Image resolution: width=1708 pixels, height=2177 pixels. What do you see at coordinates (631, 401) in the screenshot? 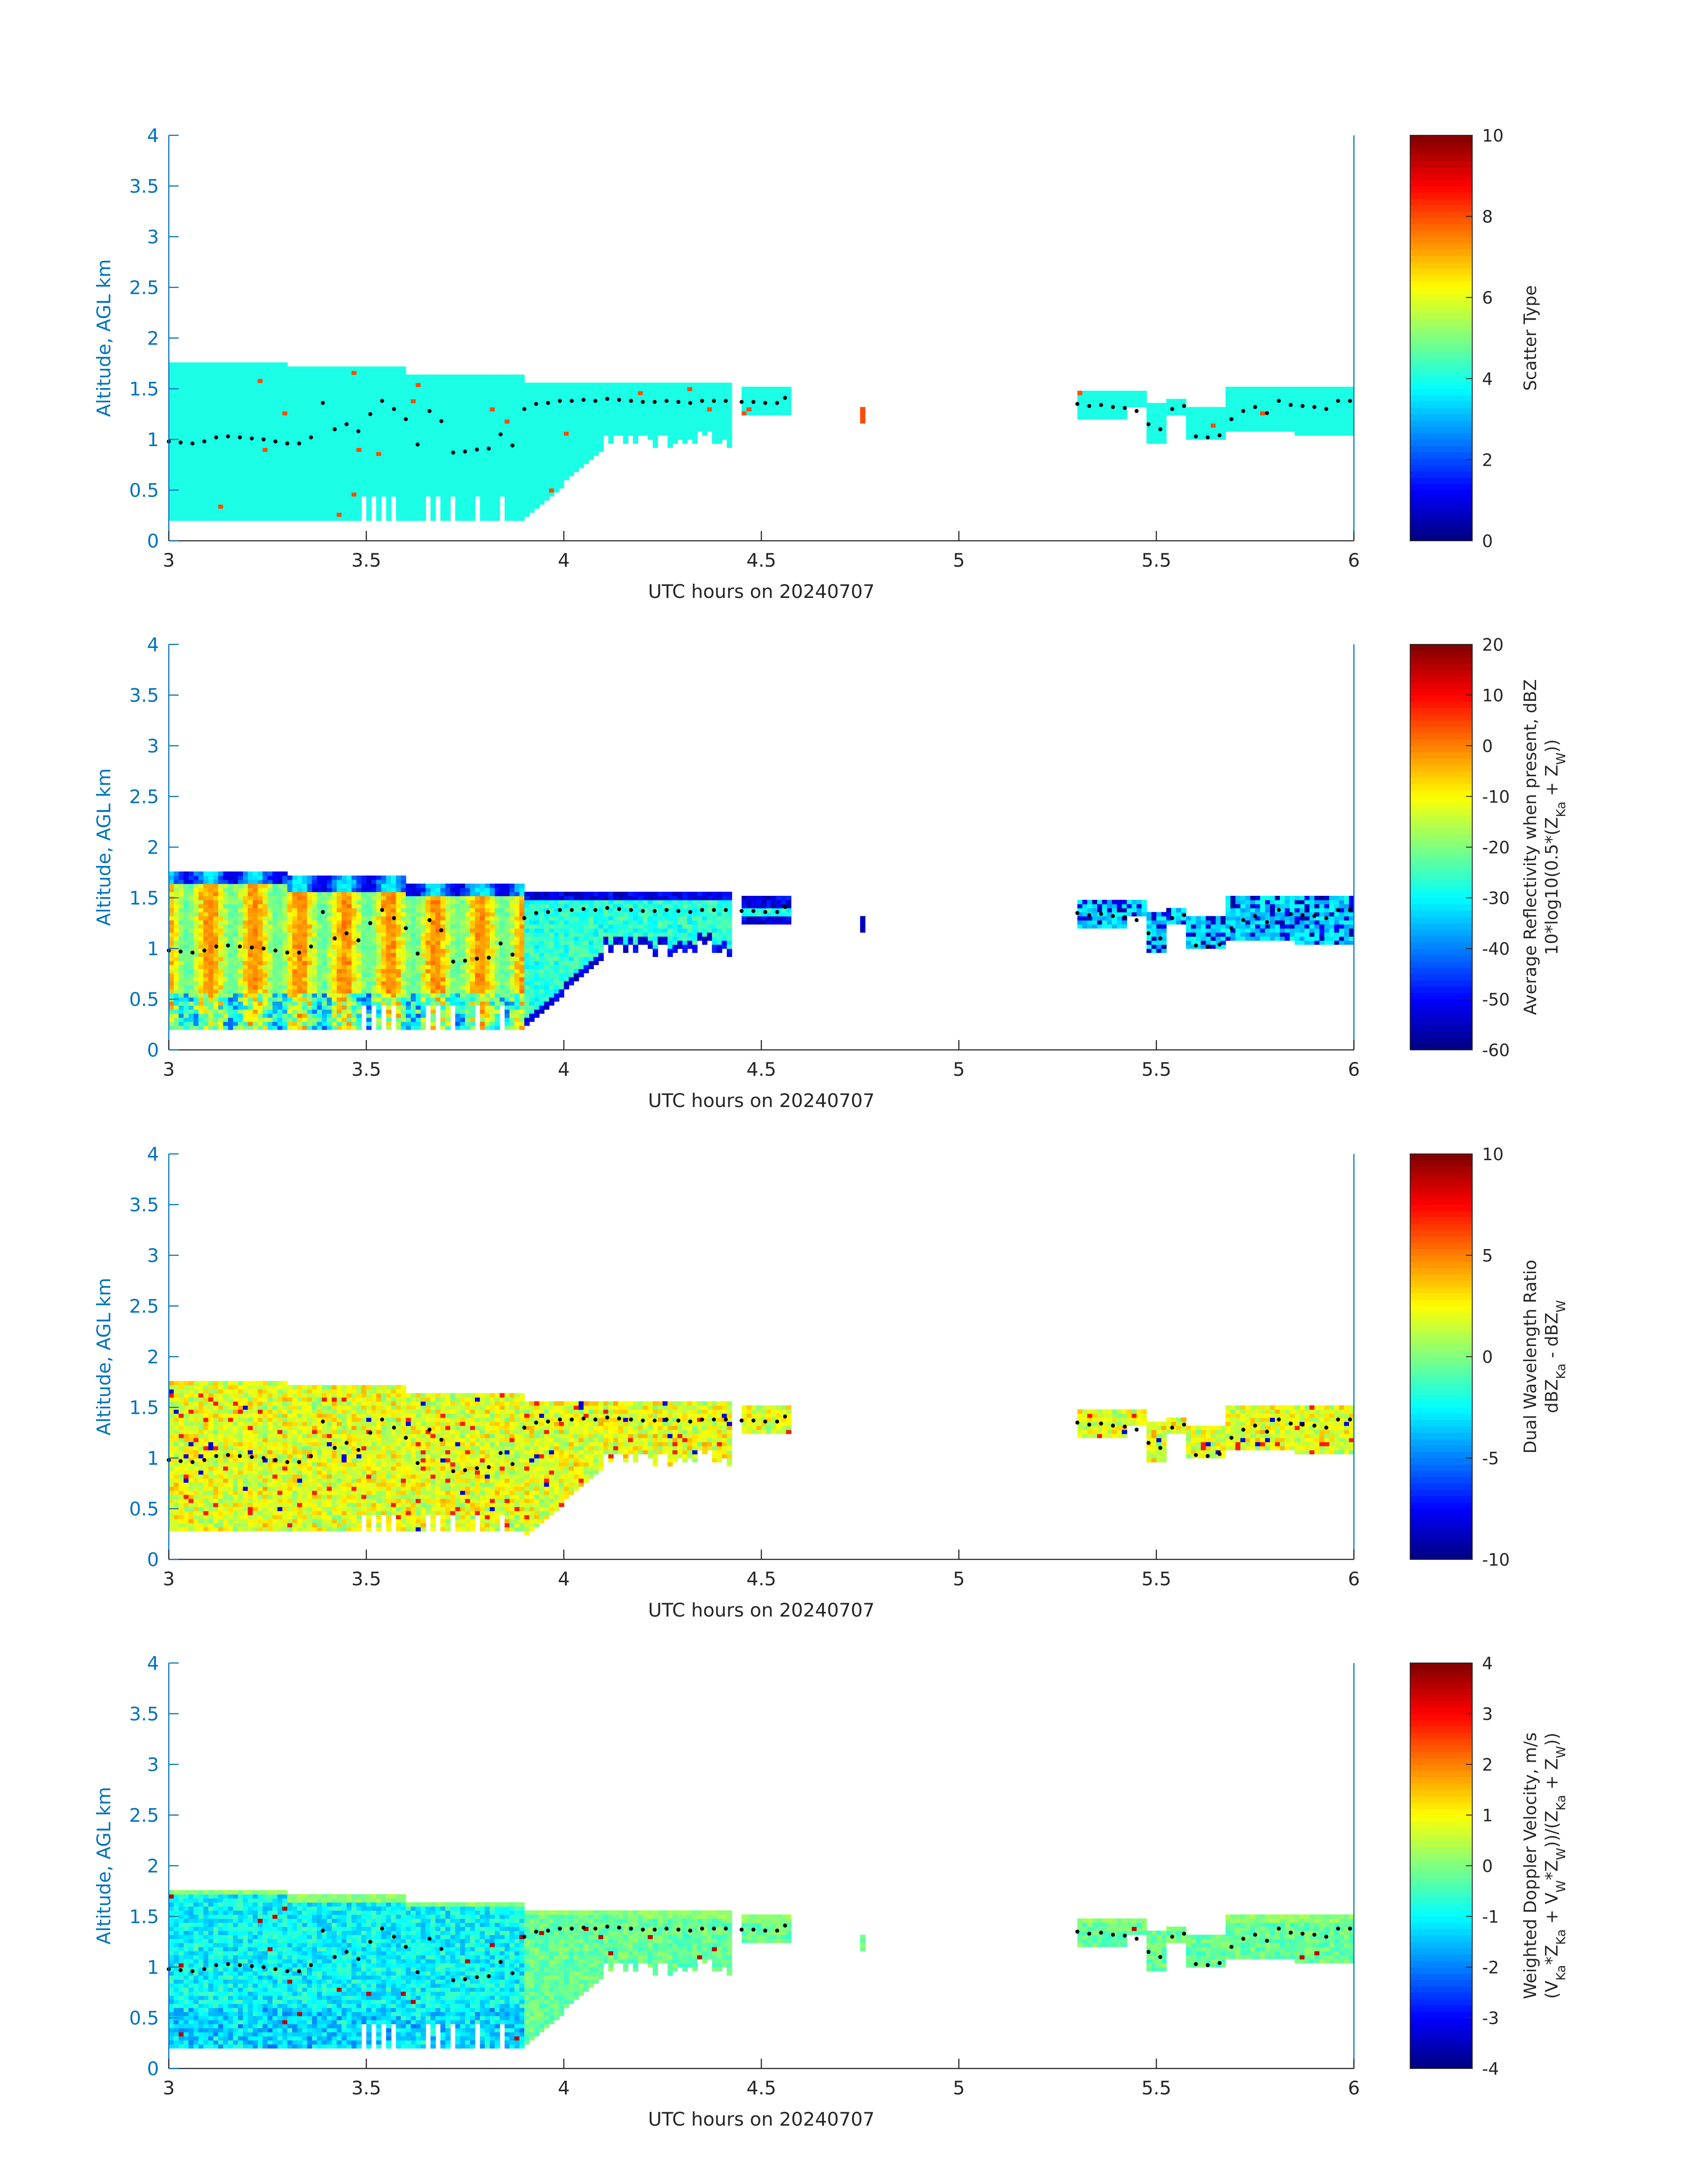
I see `cloud-base-dot` at bounding box center [631, 401].